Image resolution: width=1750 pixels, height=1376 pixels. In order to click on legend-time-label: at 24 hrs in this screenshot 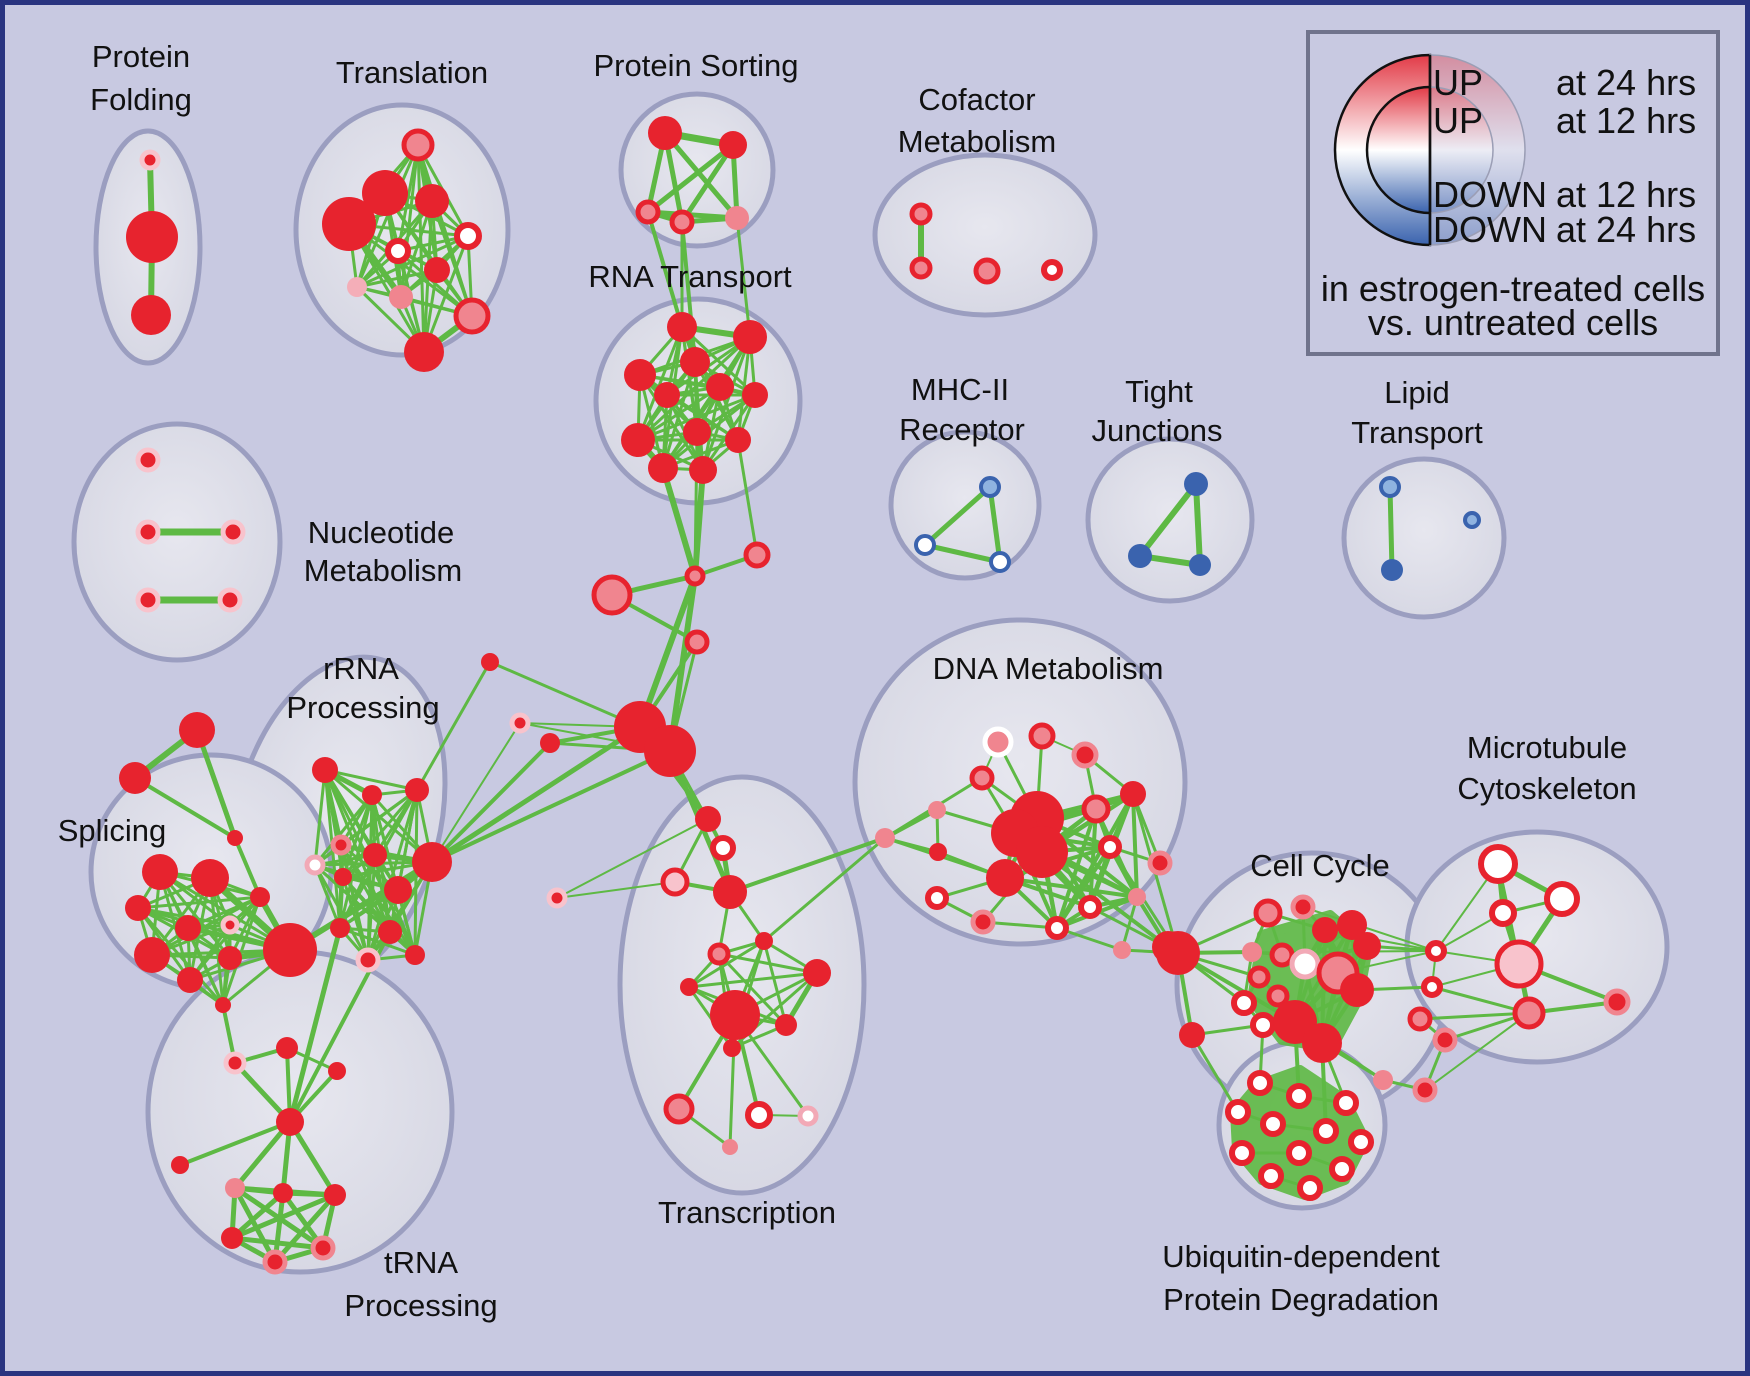, I will do `click(1626, 229)`.